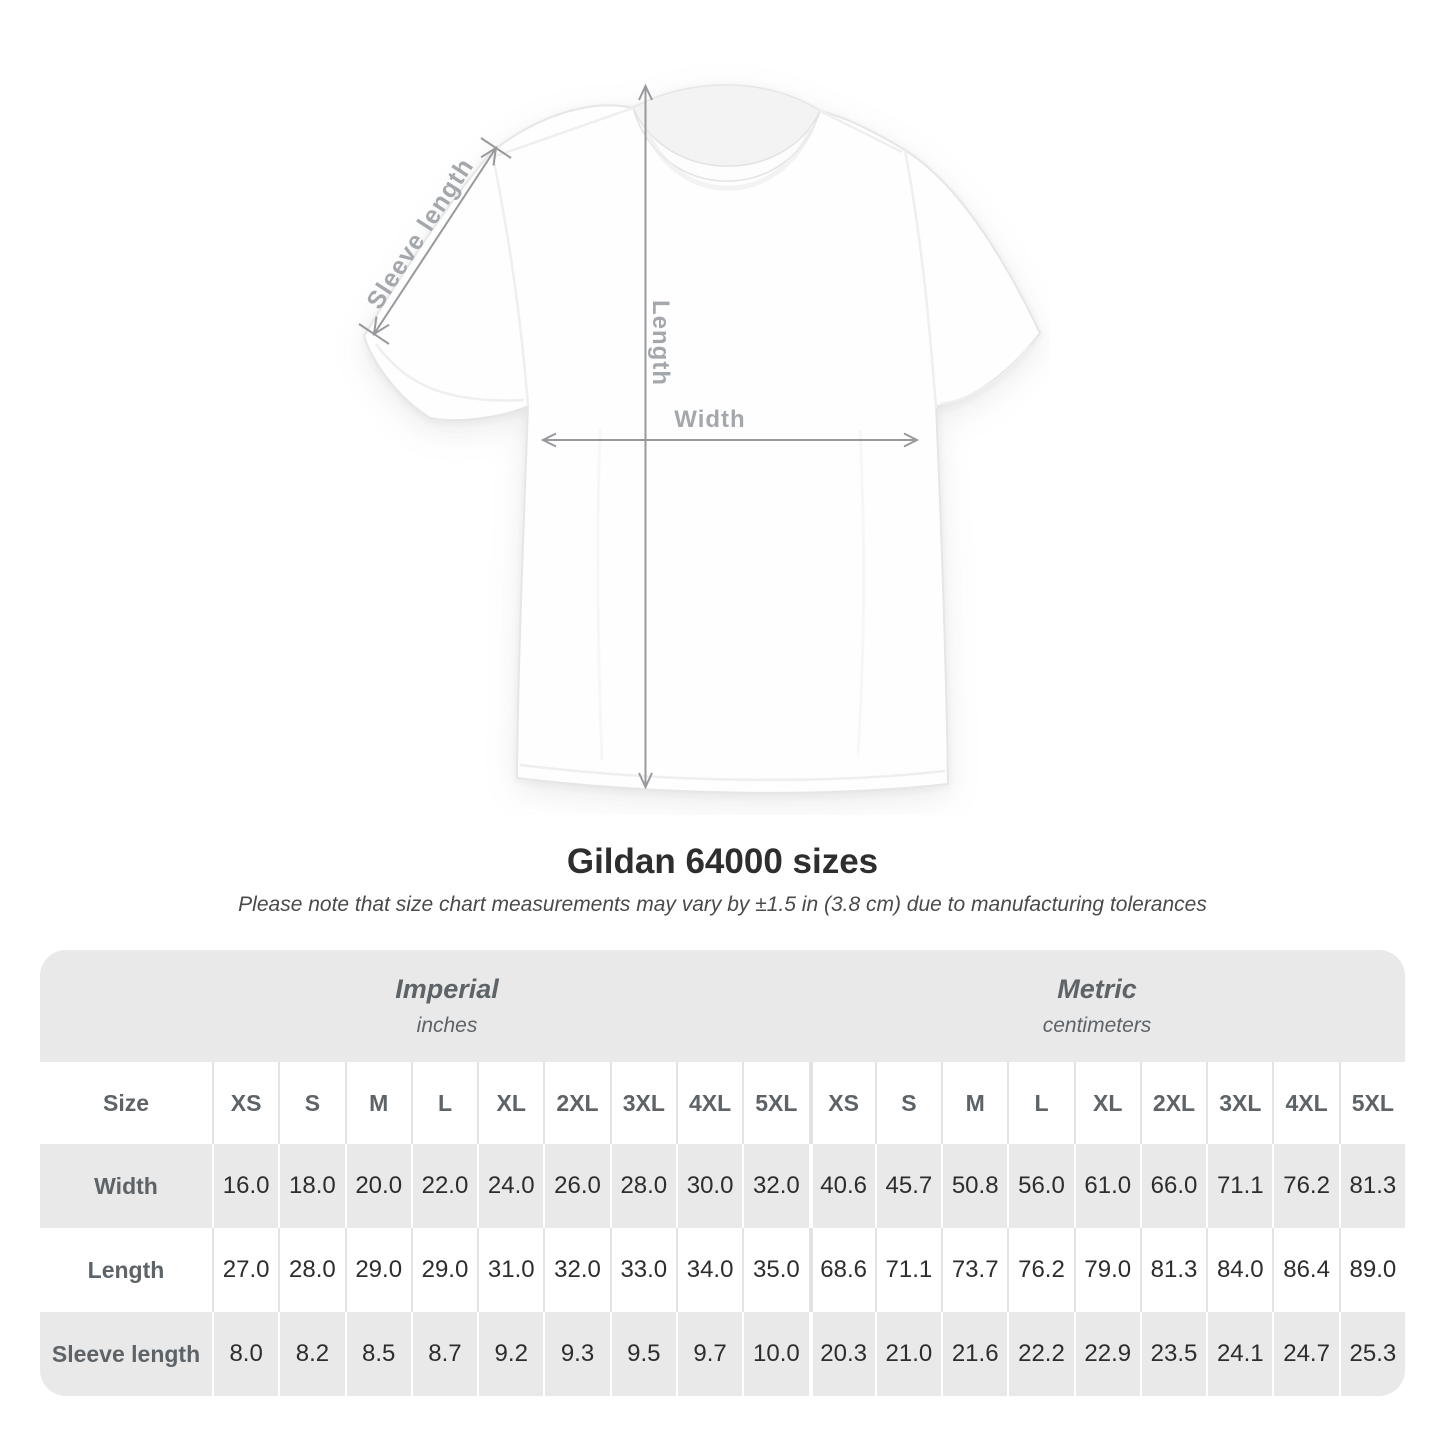  I want to click on measurement-cell: 40.6, so click(842, 1186).